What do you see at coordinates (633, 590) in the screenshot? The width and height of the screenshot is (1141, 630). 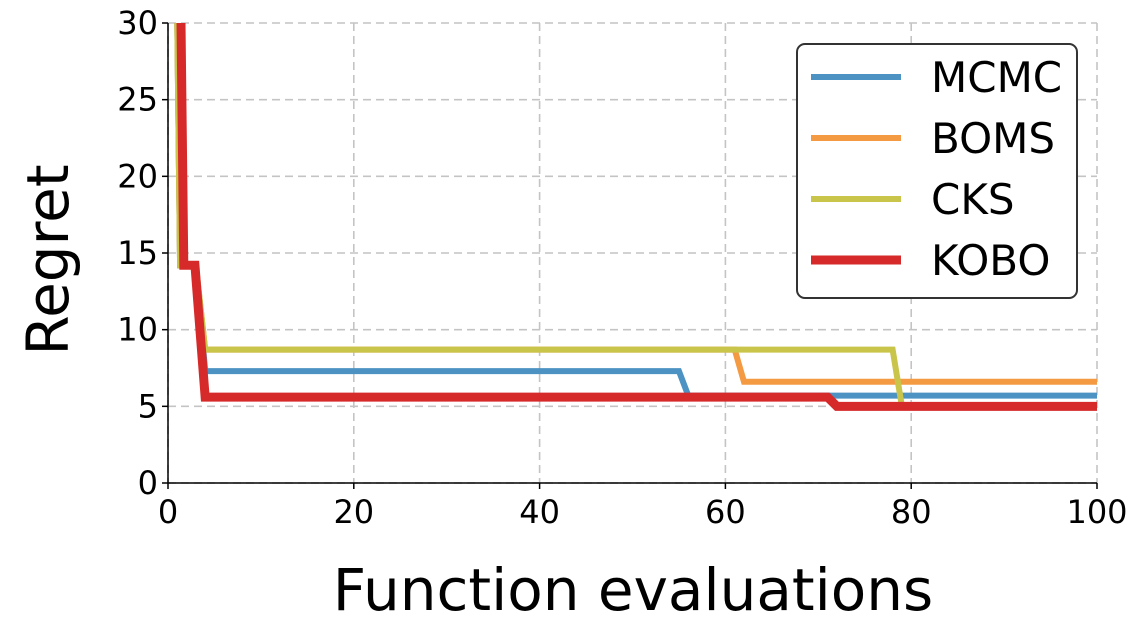 I see `x-axis-label: Function evaluations` at bounding box center [633, 590].